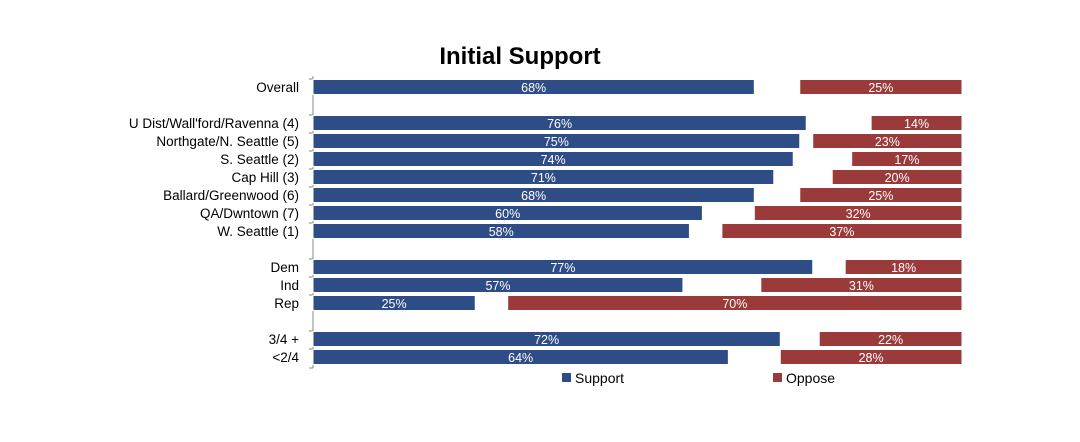 Image resolution: width=1080 pixels, height=442 pixels. Describe the element at coordinates (231, 195) in the screenshot. I see `category-label: Ballard/Greenwood (6)` at that location.